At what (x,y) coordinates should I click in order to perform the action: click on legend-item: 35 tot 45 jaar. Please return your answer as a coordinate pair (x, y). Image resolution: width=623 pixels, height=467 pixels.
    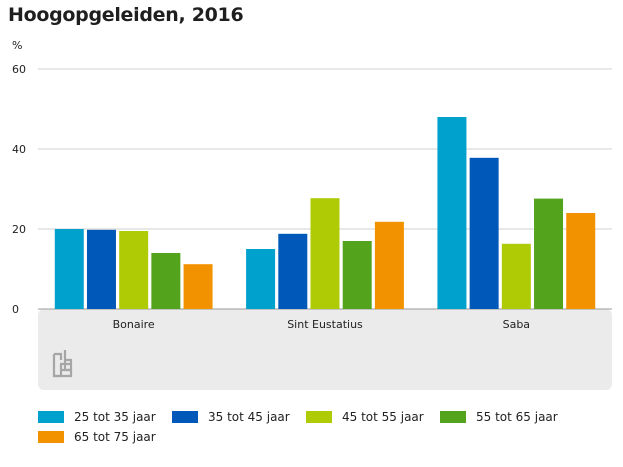
    Looking at the image, I should click on (239, 417).